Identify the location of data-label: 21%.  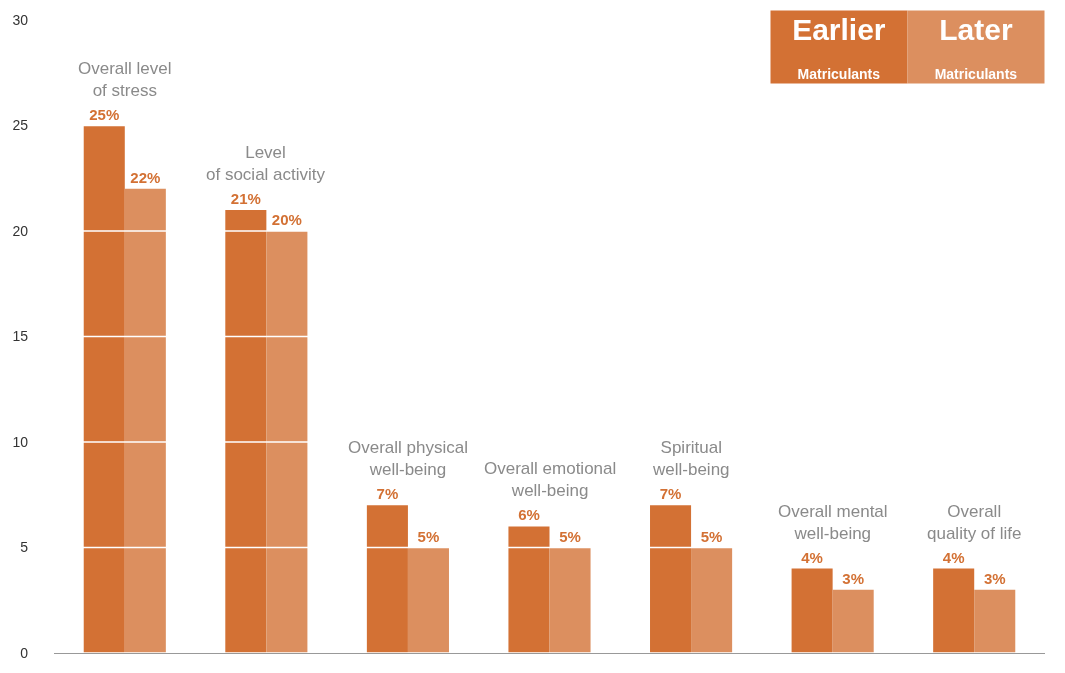
(245, 198).